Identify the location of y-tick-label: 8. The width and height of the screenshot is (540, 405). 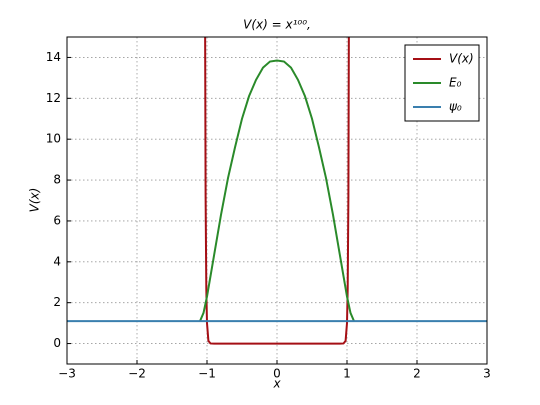
(57, 180).